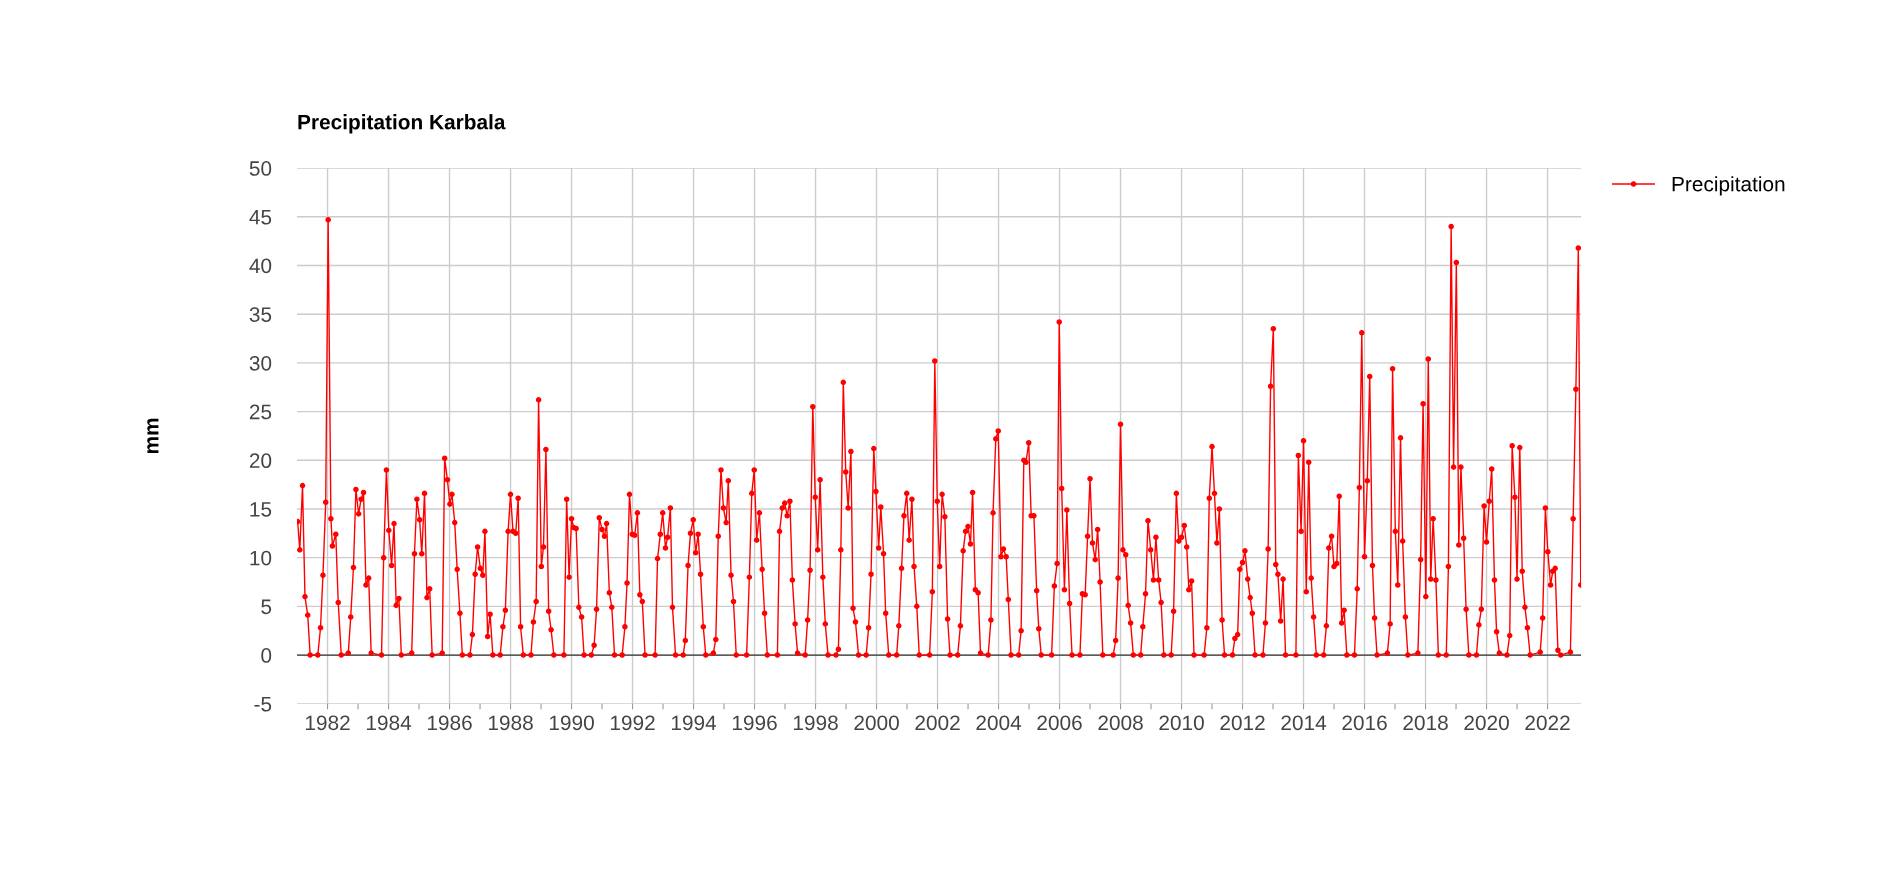 The height and width of the screenshot is (871, 1880). Describe the element at coordinates (1242, 723) in the screenshot. I see `x-tick-label: 2012` at that location.